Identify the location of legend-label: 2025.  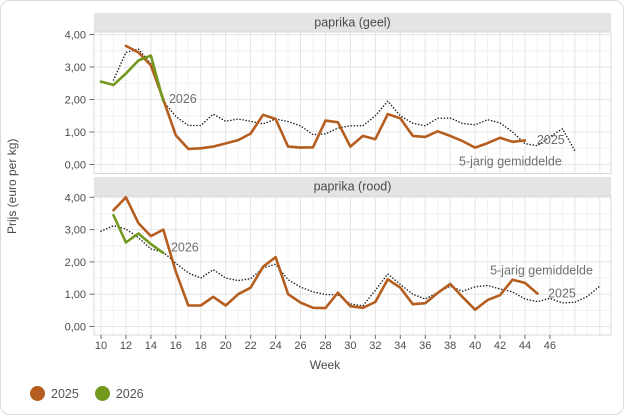
(65, 393).